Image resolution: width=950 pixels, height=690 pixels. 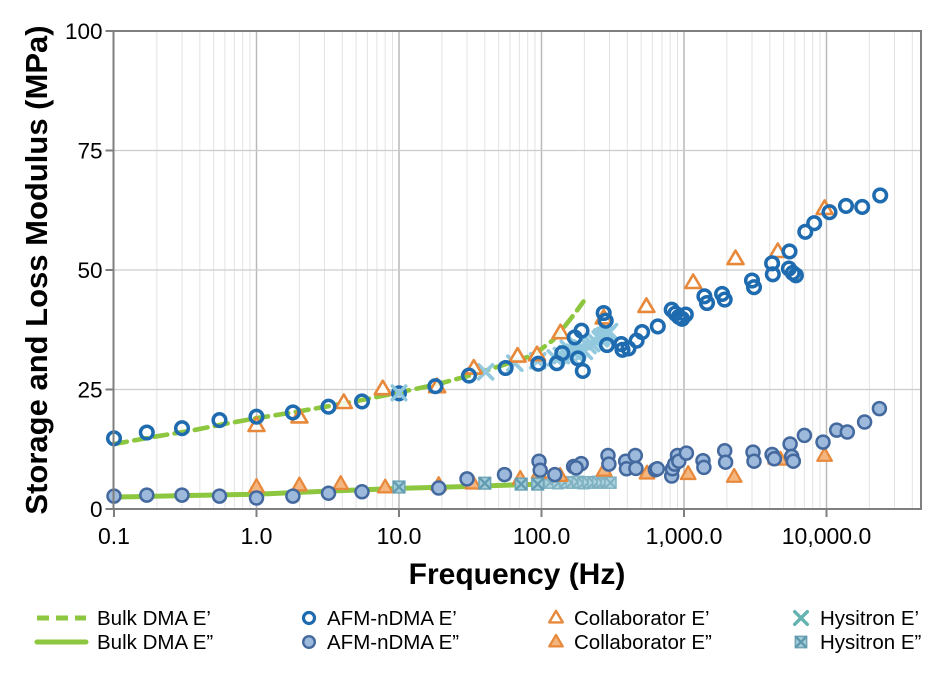 I want to click on svg-text: Bulk DMA E’, so click(x=154, y=618).